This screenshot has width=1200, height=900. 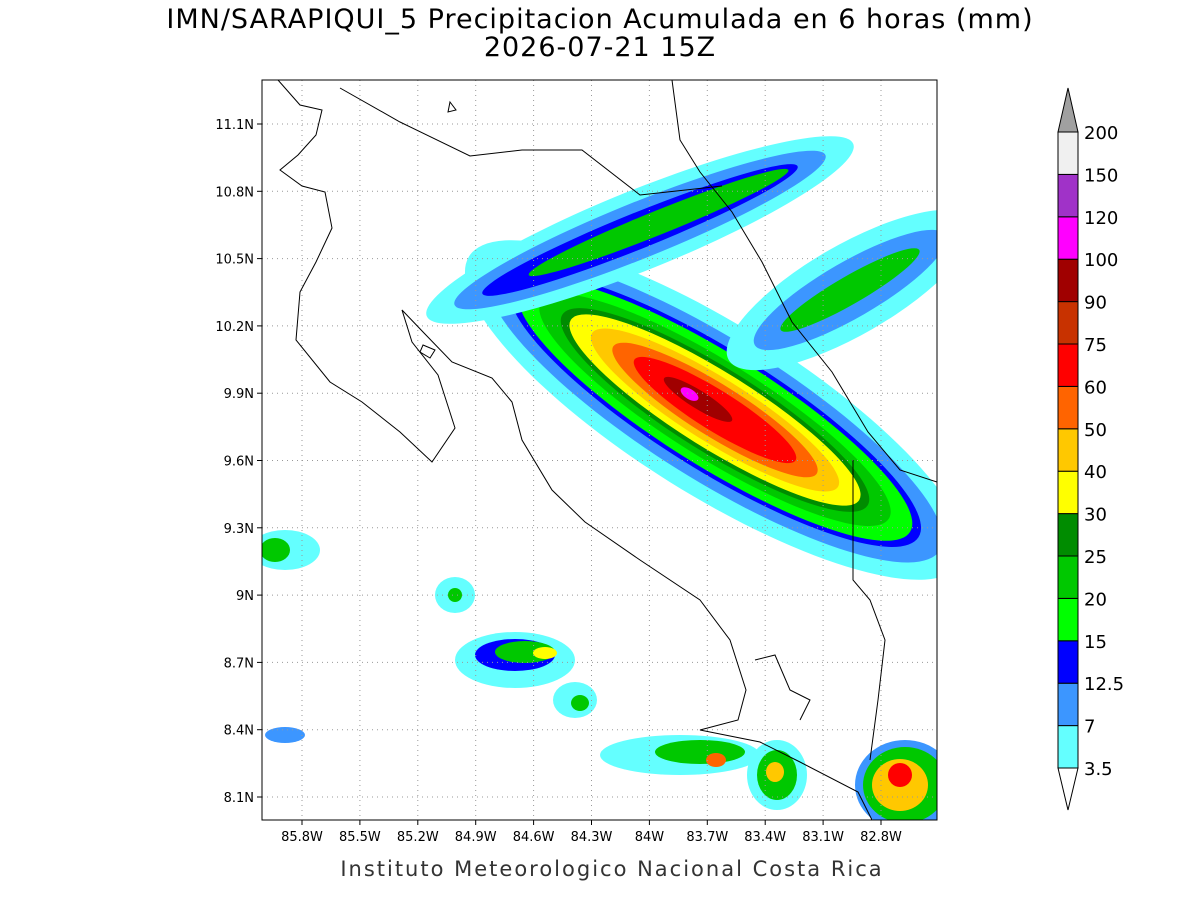 I want to click on colorbar-label: 60, so click(x=1095, y=387).